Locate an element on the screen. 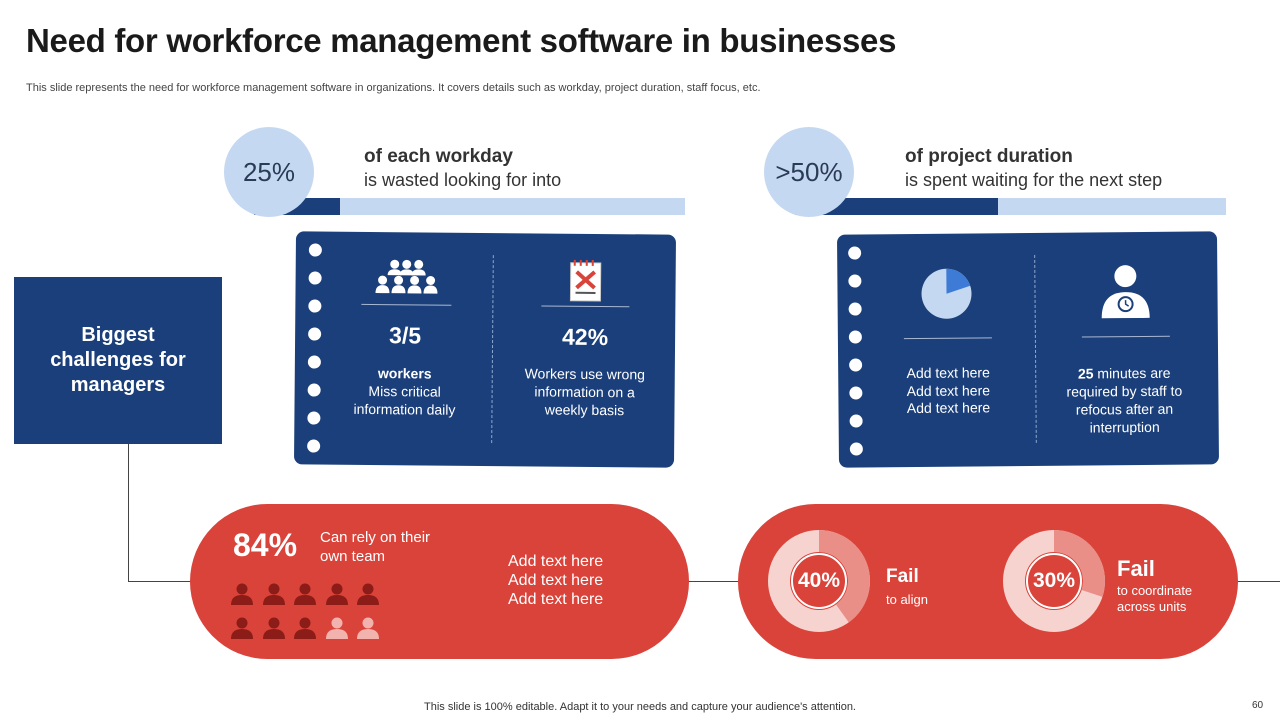 Image resolution: width=1280 pixels, height=720 pixels. pill-left-line-3: Add text here is located at coordinates (556, 599).